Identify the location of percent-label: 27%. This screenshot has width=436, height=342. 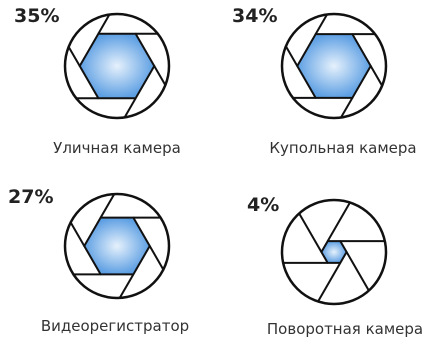
(30, 197).